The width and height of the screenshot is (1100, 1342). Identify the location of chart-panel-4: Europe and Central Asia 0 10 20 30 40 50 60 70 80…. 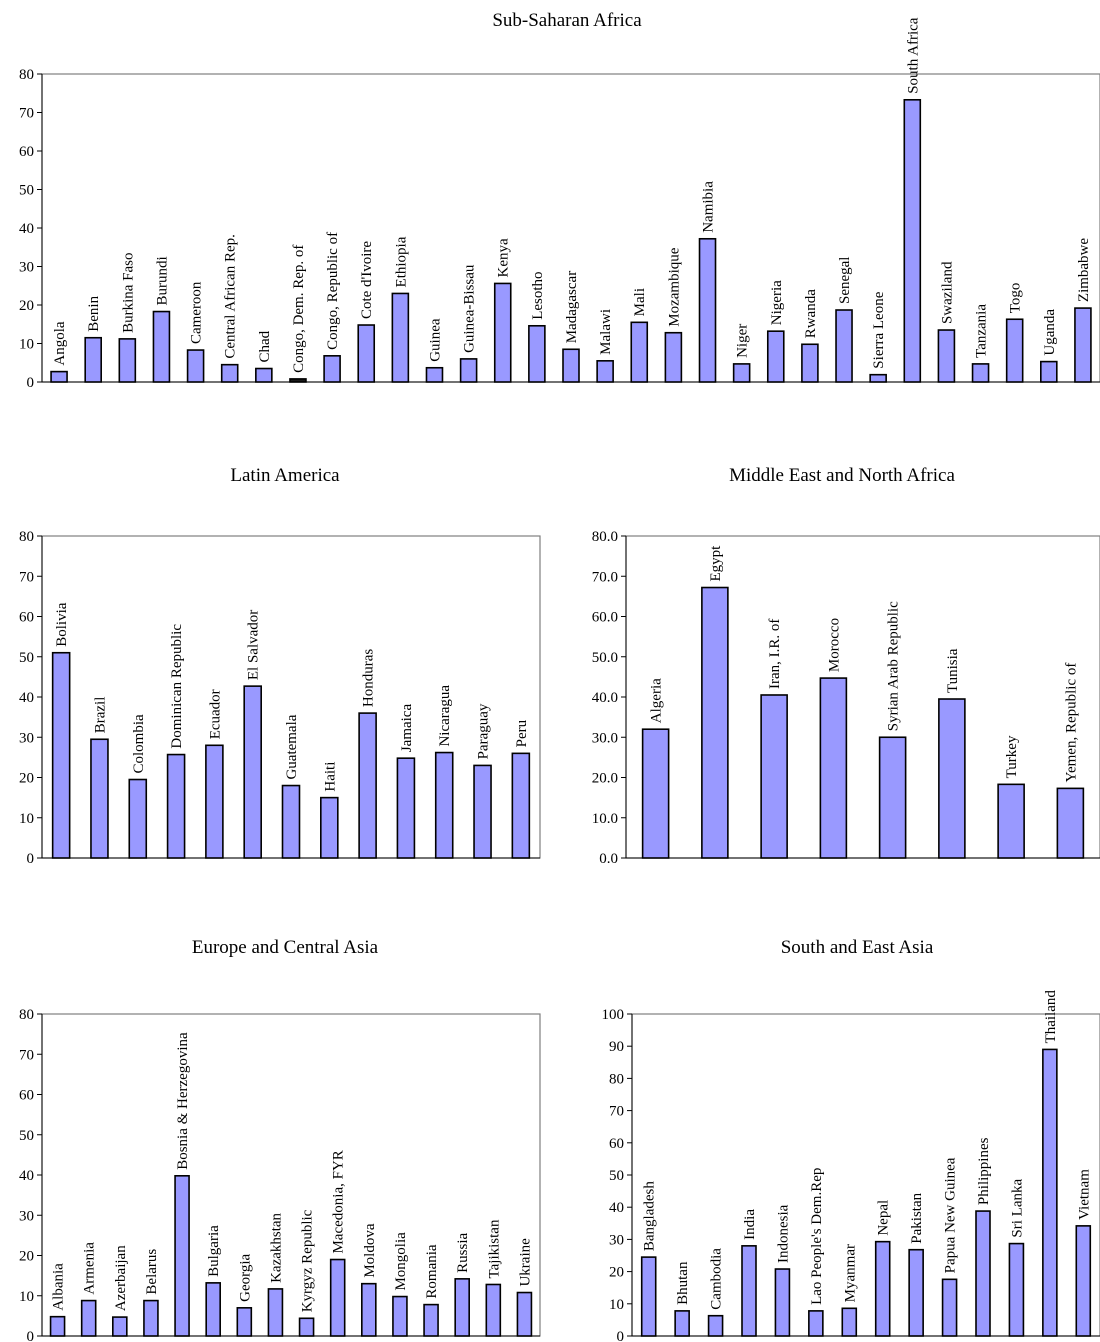
(280, 1139).